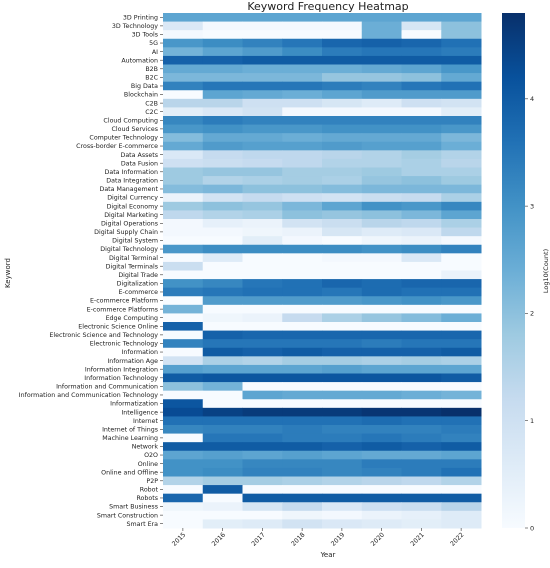 The height and width of the screenshot is (568, 550). I want to click on x-tick-label: 2022, so click(457, 539).